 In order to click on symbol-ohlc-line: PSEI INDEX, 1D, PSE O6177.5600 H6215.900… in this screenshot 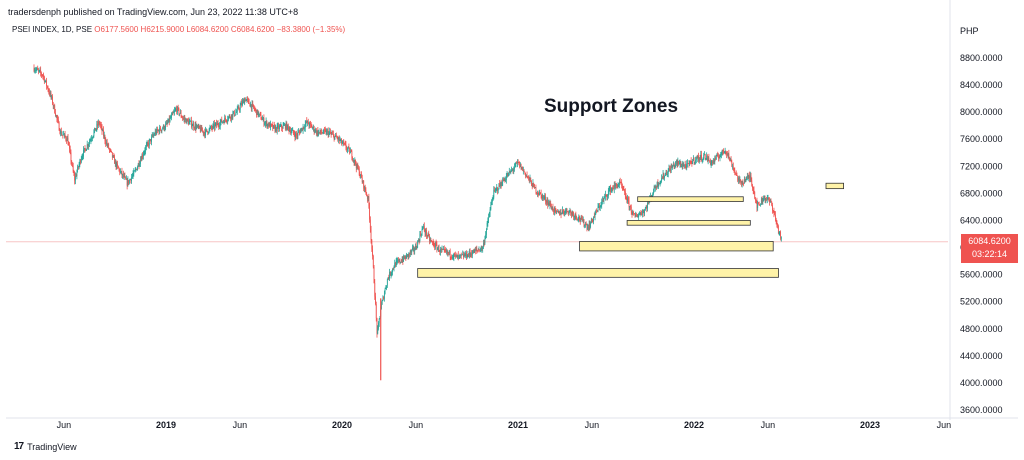, I will do `click(178, 29)`.